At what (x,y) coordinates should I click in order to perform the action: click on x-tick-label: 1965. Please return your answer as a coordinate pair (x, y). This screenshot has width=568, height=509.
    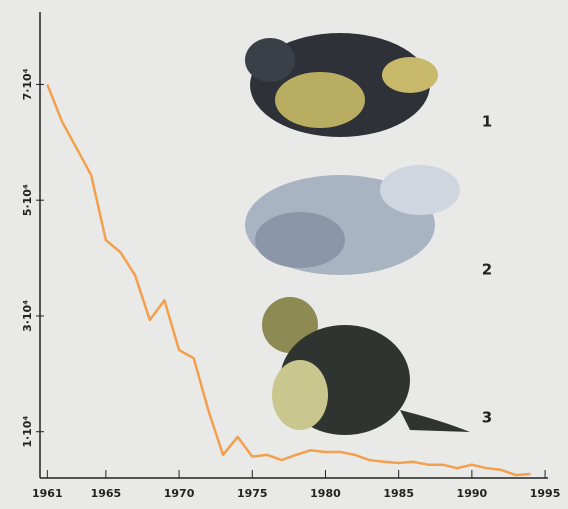
    Looking at the image, I should click on (106, 493).